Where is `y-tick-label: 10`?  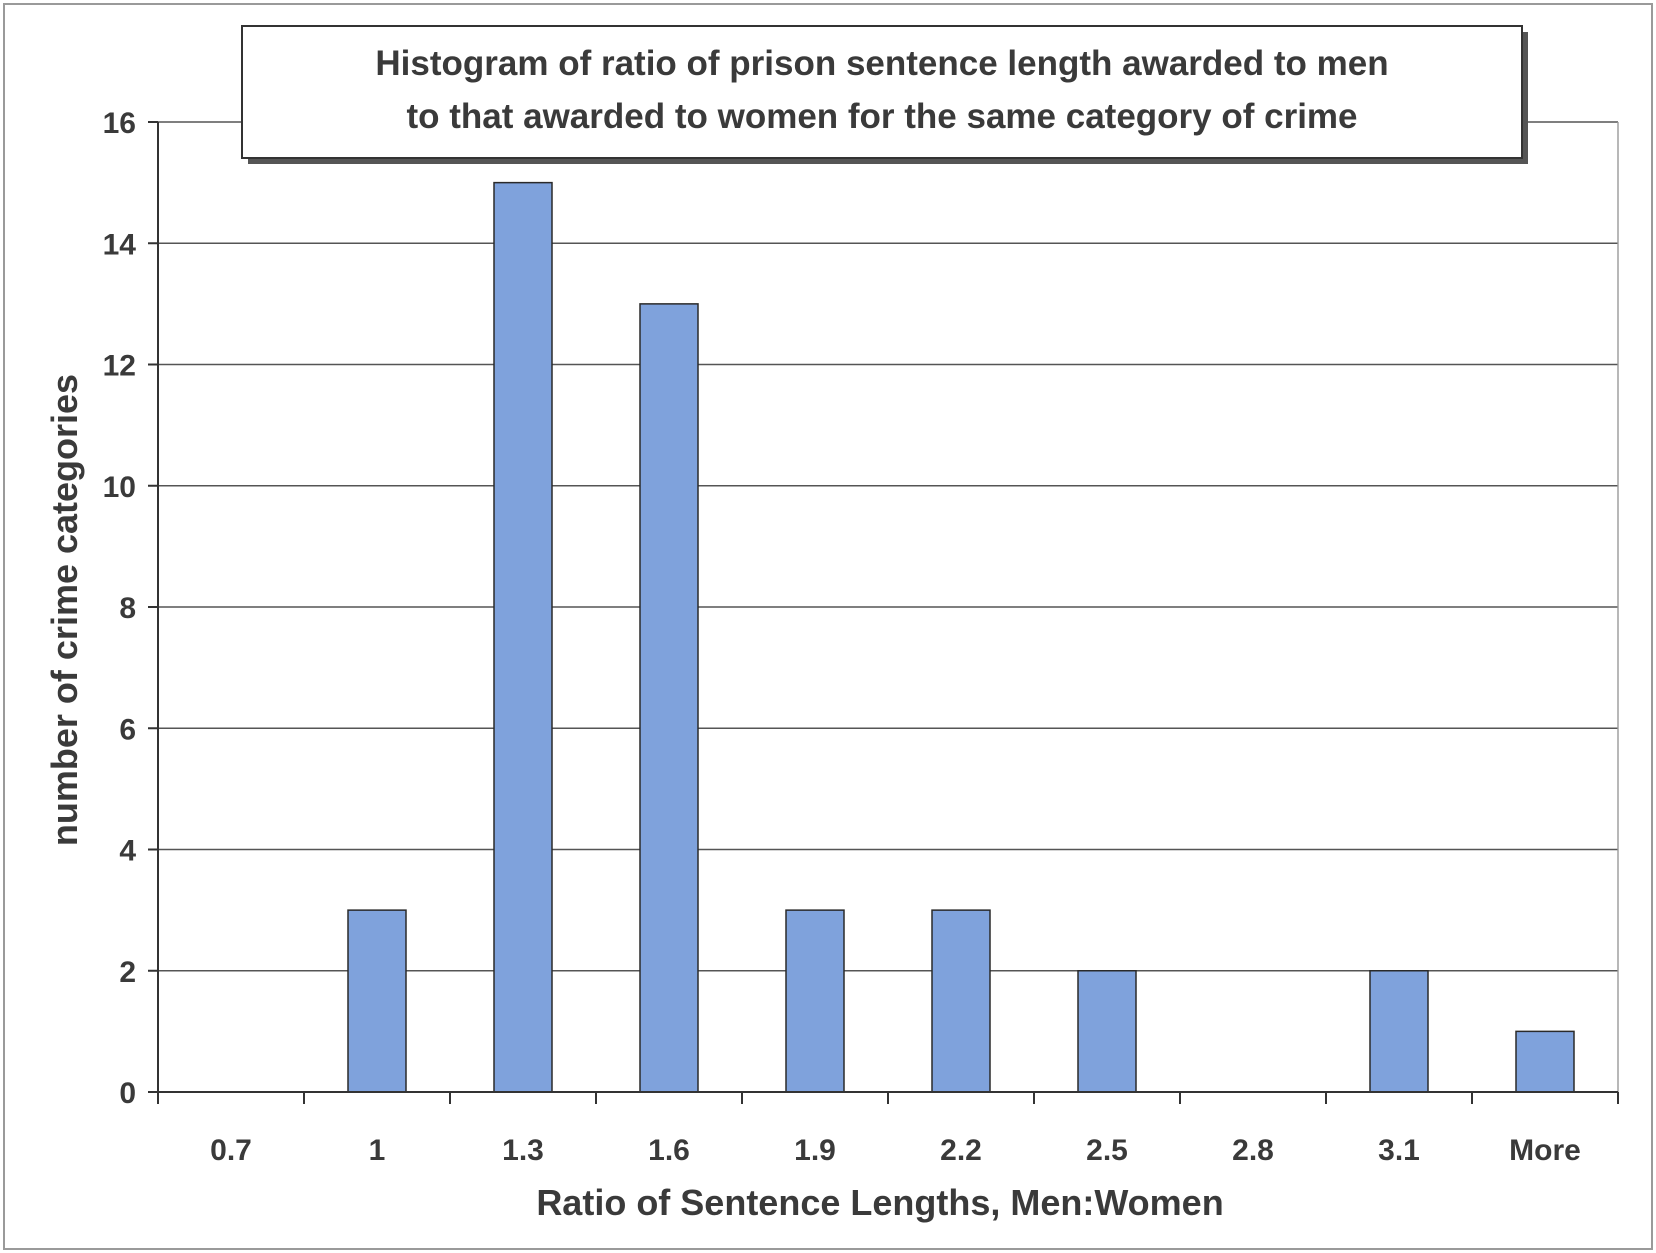
y-tick-label: 10 is located at coordinates (119, 487).